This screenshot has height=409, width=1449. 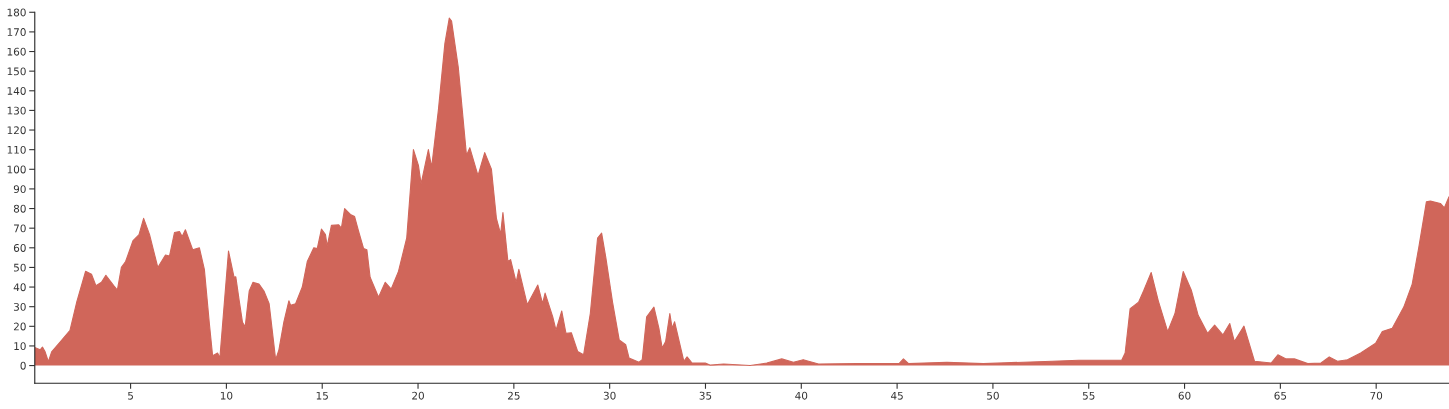 What do you see at coordinates (20, 228) in the screenshot?
I see `y-tick-label: 70` at bounding box center [20, 228].